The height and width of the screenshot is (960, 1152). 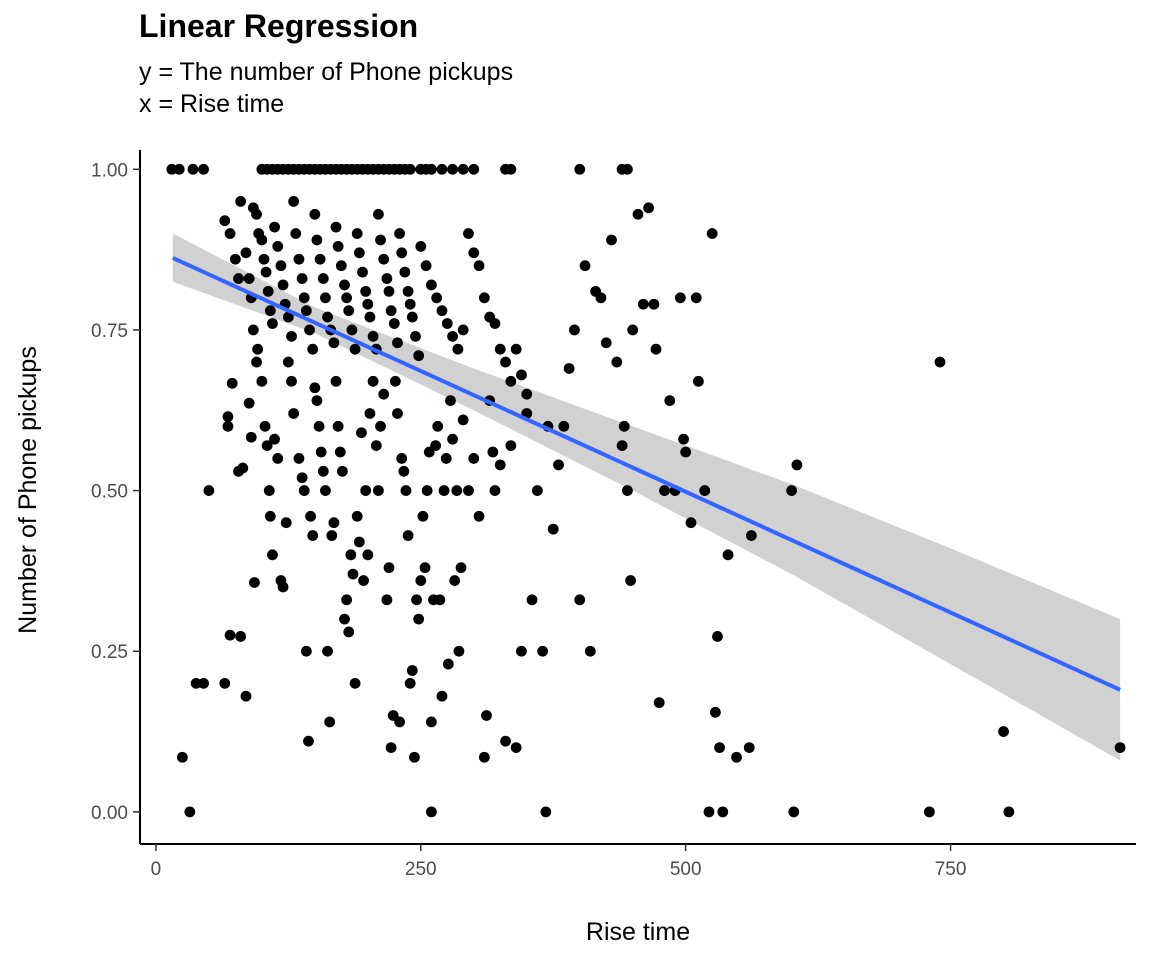 I want to click on y-tick-label: 0.50, so click(x=109, y=492).